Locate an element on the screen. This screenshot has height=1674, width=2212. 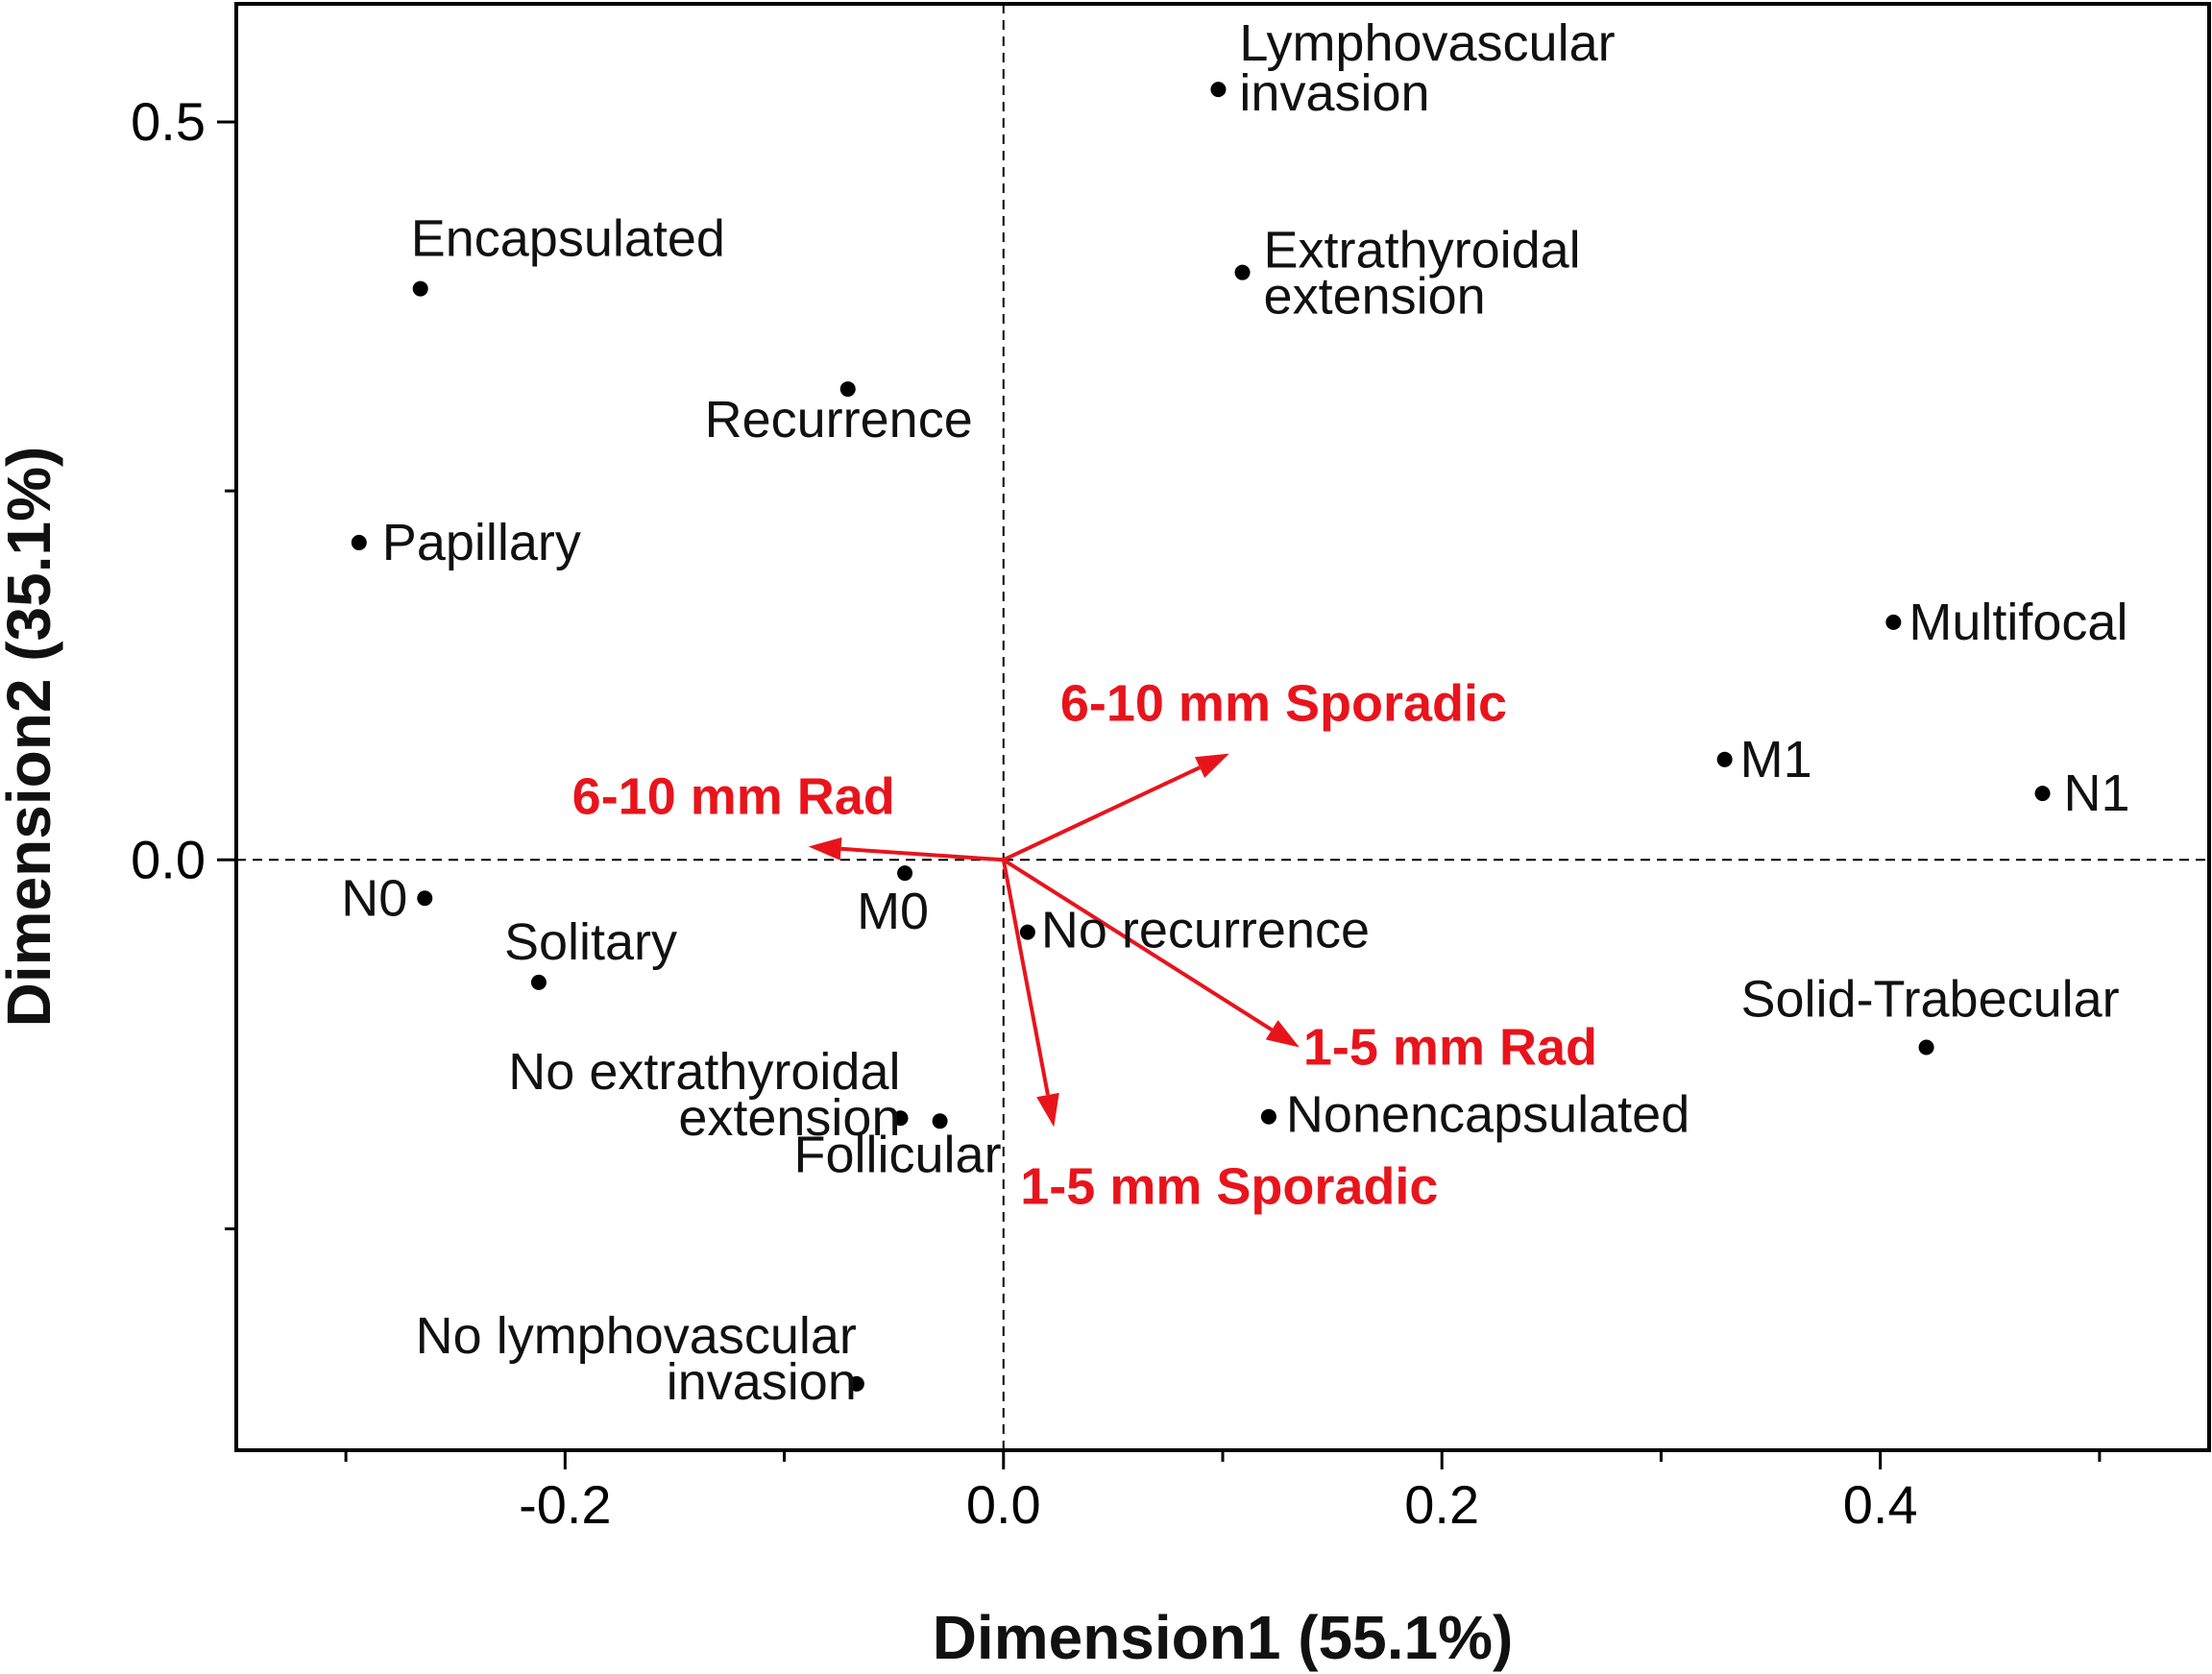
x-tick-label: 0.2 is located at coordinates (1441, 1504).